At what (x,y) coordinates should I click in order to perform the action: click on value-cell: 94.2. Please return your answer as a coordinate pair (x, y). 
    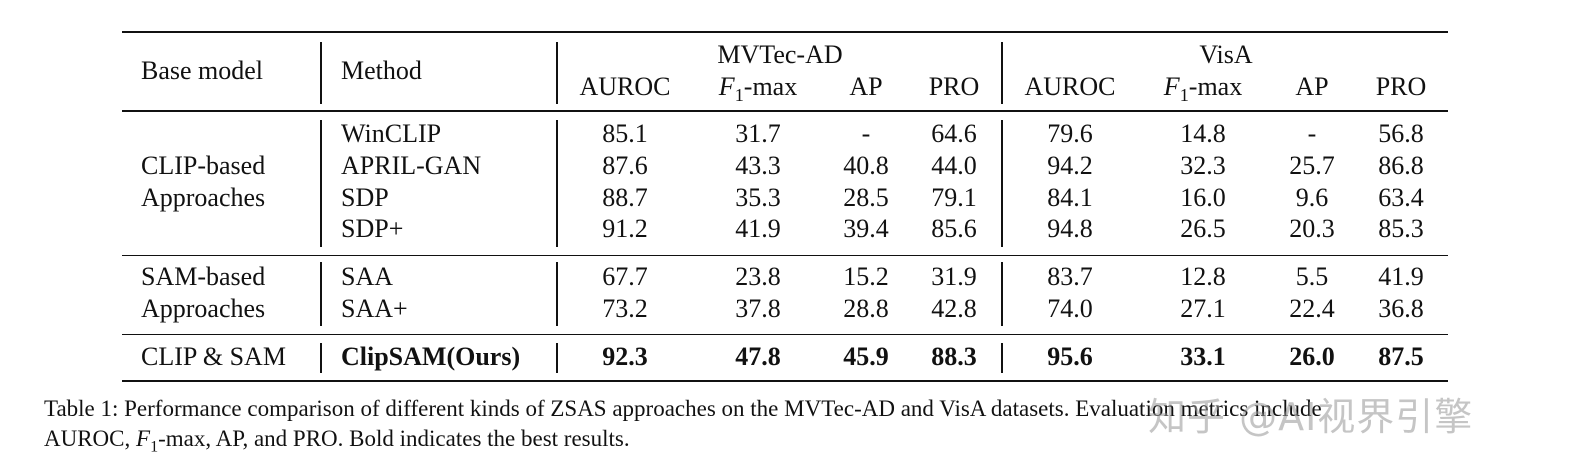
    Looking at the image, I should click on (1070, 165).